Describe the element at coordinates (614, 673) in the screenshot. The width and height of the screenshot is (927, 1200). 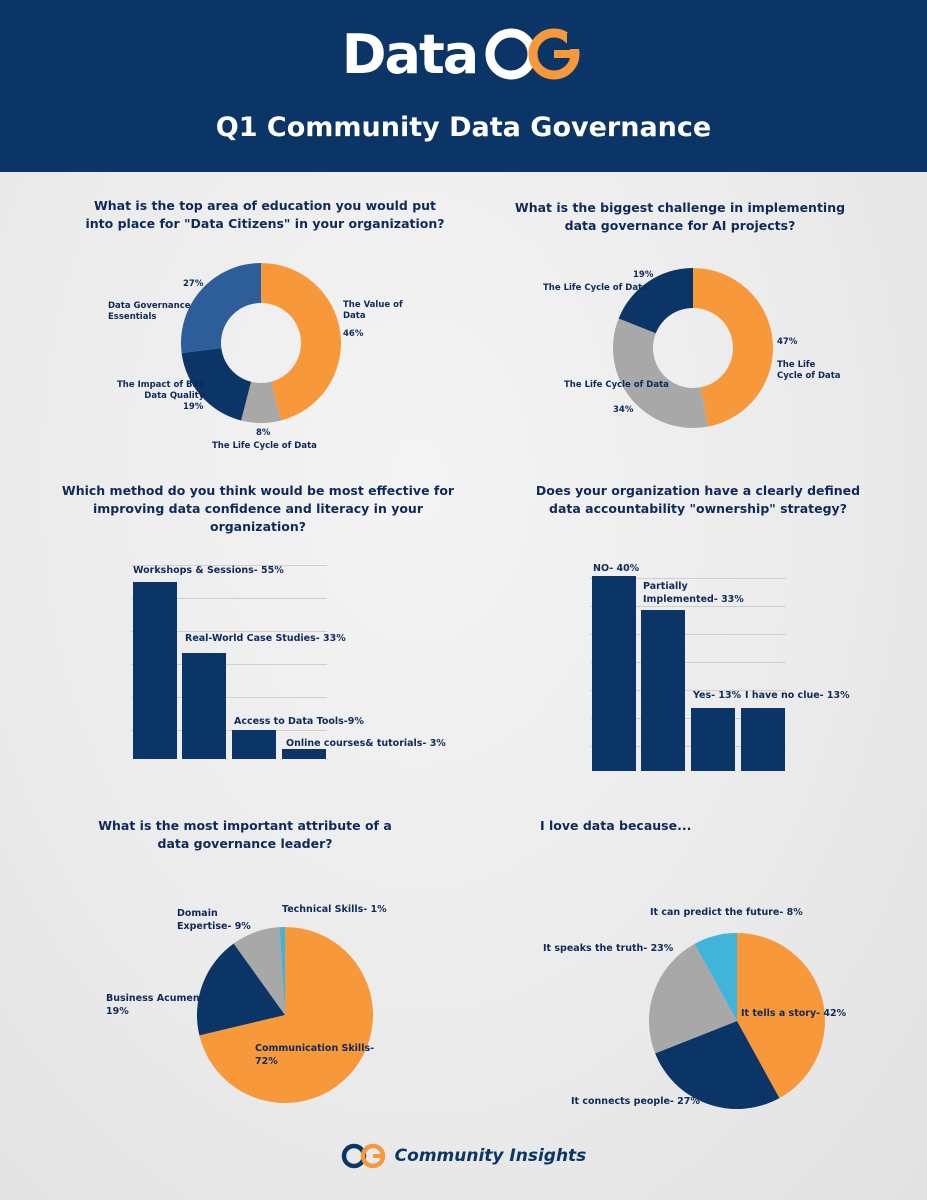
I see `chart4-bar-no` at that location.